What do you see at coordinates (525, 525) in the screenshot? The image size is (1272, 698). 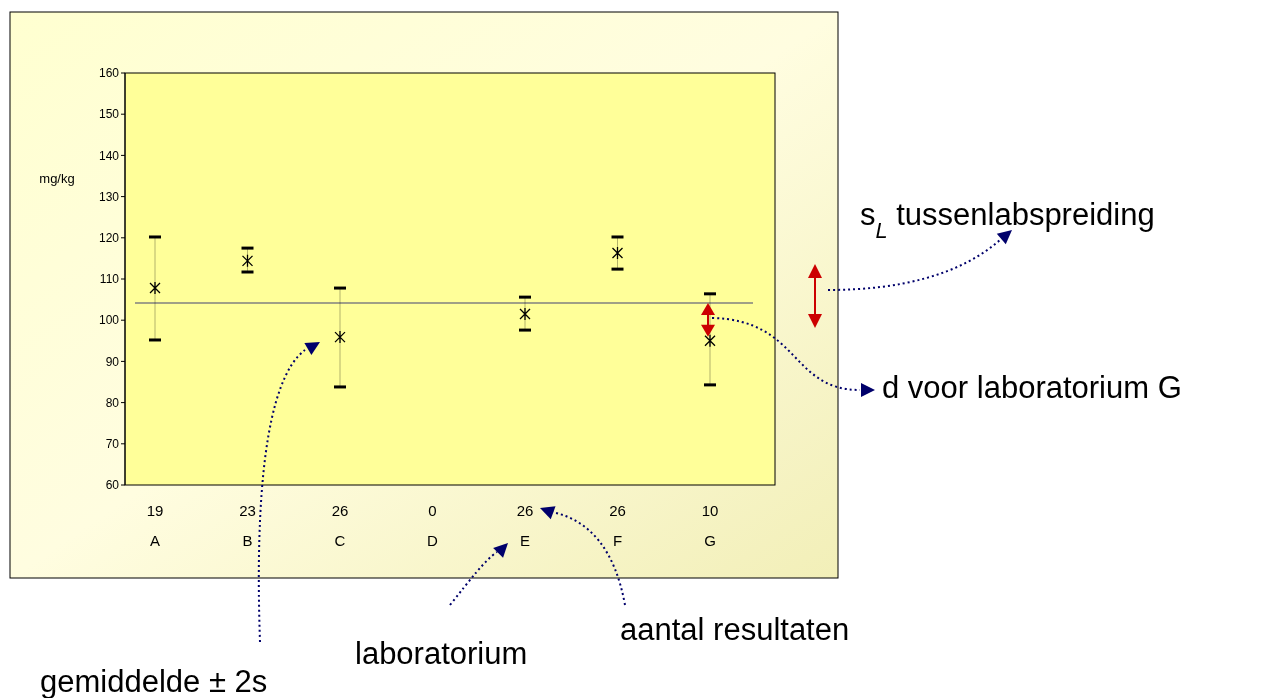 I see `x-tick-label: 26 E` at bounding box center [525, 525].